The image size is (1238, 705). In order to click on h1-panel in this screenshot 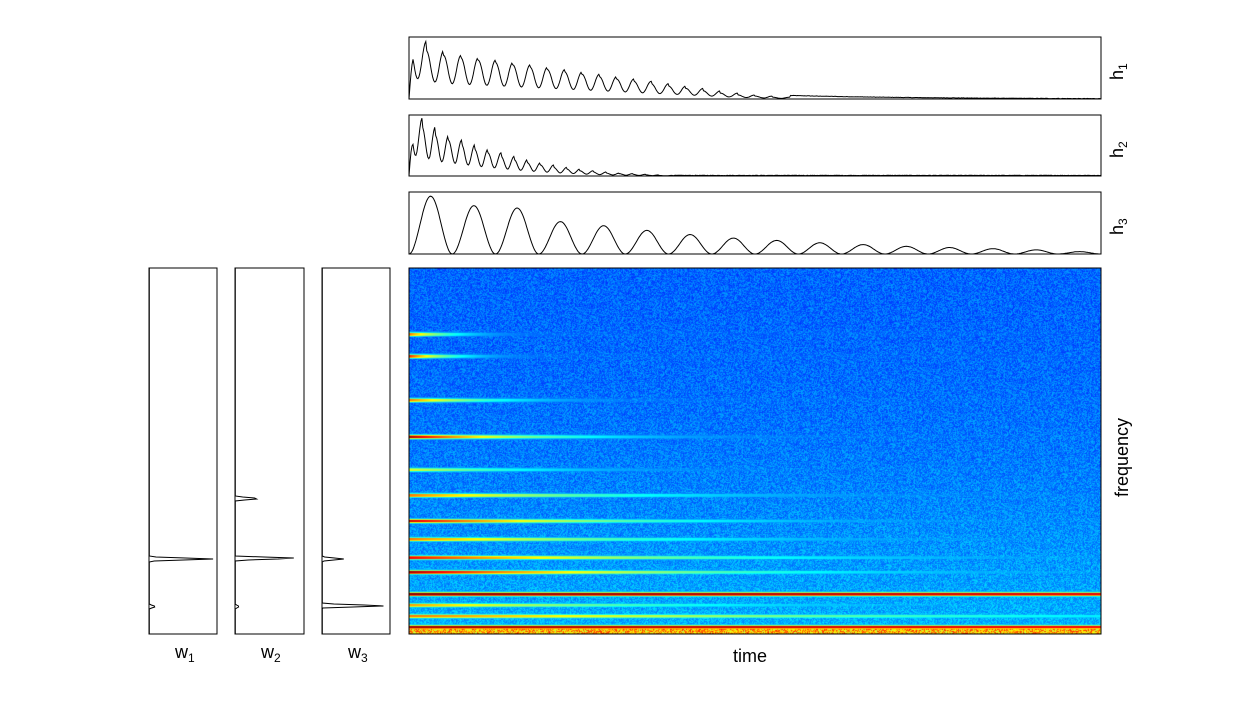, I will do `click(755, 68)`.